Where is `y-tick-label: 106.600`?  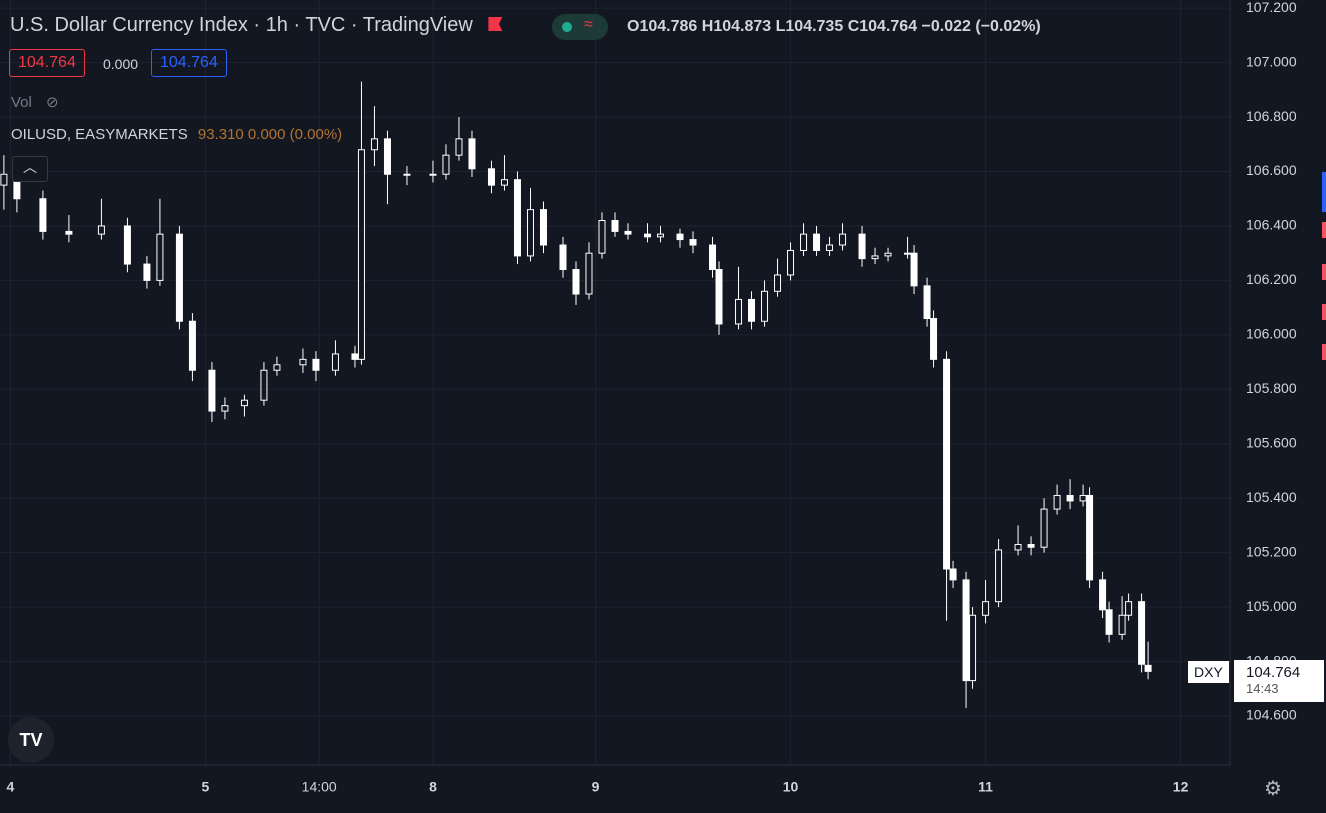
y-tick-label: 106.600 is located at coordinates (1271, 170).